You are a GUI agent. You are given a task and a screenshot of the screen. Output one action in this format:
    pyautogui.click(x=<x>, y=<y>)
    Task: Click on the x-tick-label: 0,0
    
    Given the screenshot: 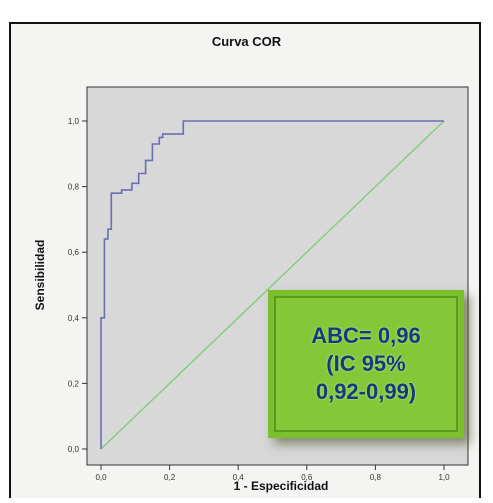 What is the action you would take?
    pyautogui.click(x=101, y=477)
    